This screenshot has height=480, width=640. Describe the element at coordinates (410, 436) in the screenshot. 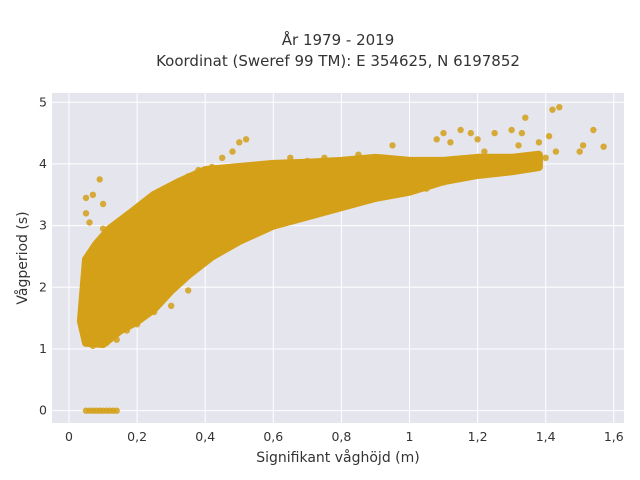

I see `x-tick-label: 1` at that location.